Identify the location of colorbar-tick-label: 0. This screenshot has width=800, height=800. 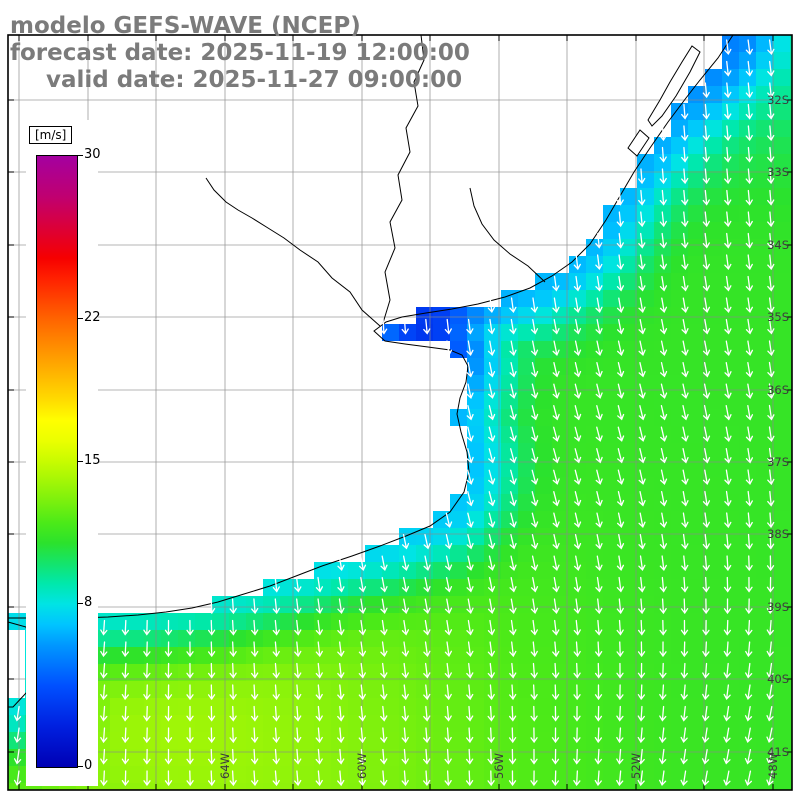
(88, 765).